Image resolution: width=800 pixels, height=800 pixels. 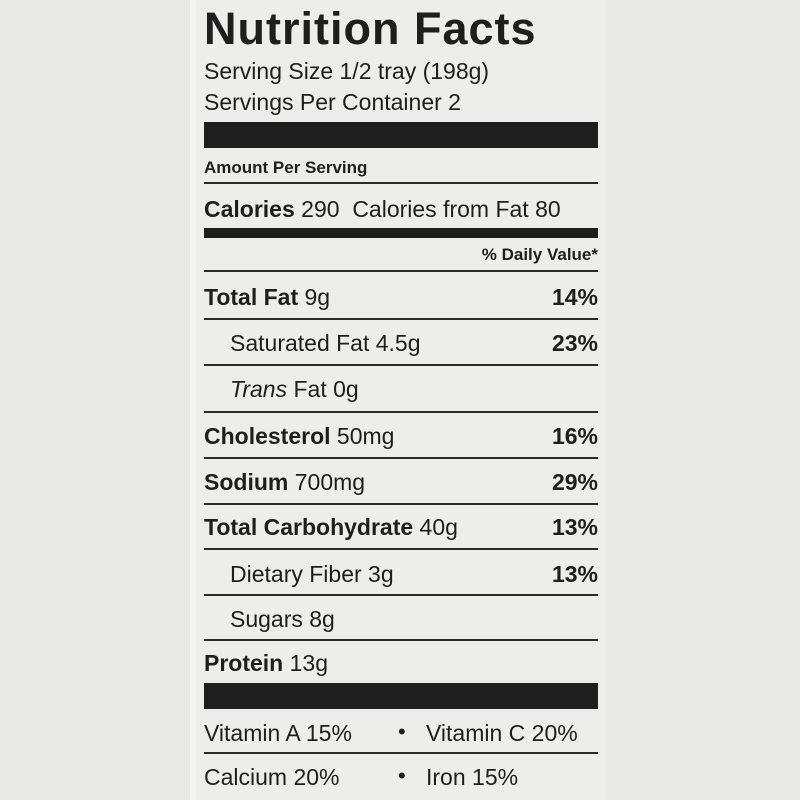 I want to click on medium-divider, so click(x=401, y=233).